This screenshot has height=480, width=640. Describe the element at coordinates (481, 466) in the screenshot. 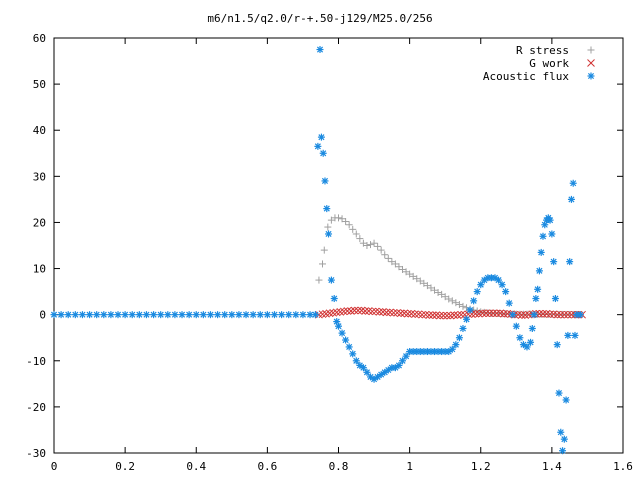

I see `x-tick-label: 1.2` at that location.